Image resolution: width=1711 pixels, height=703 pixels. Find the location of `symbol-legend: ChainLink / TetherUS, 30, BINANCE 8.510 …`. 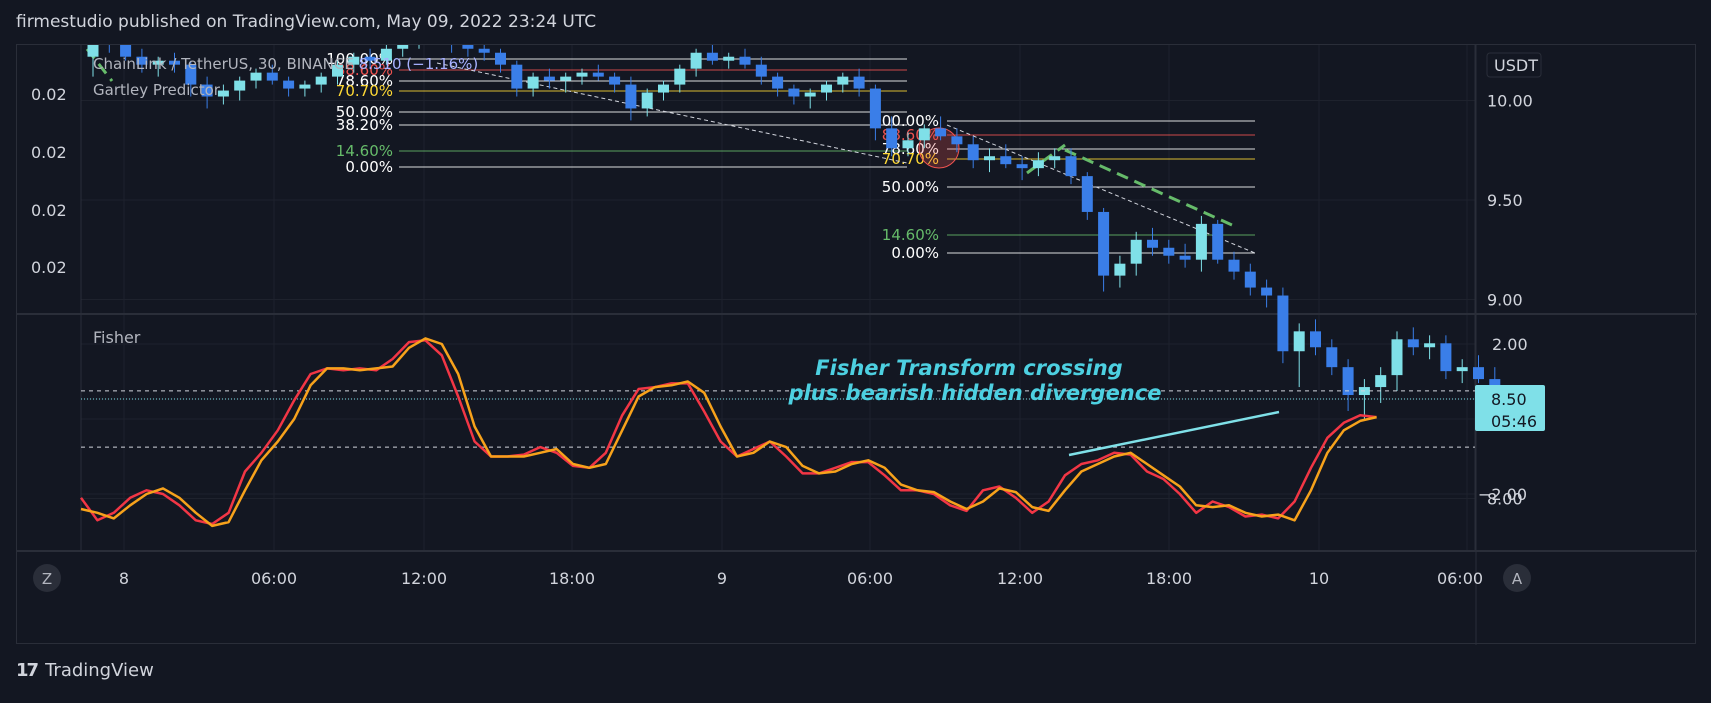

symbol-legend: ChainLink / TetherUS, 30, BINANCE 8.510 … is located at coordinates (285, 64).